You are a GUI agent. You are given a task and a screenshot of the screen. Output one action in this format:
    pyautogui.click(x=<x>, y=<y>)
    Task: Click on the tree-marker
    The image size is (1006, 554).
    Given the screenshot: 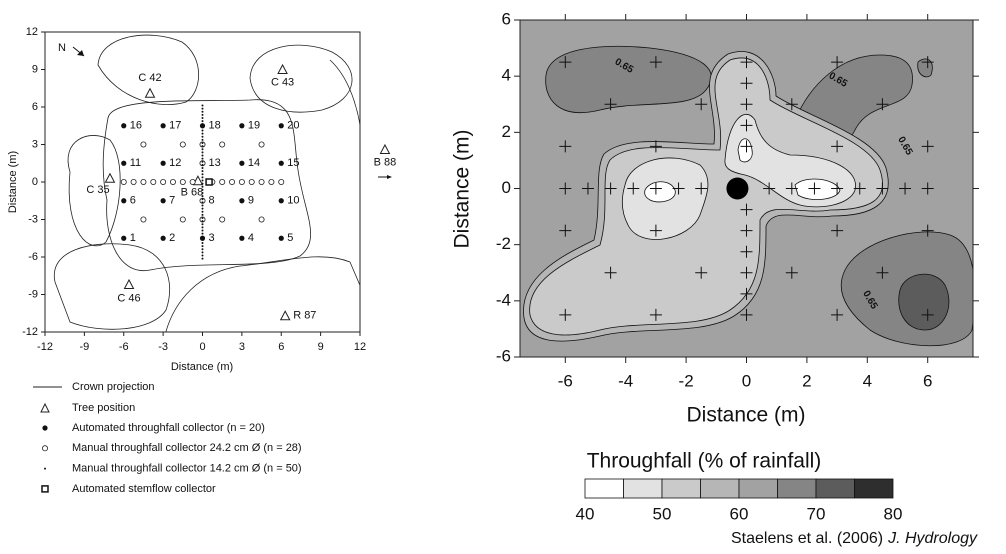 What is the action you would take?
    pyautogui.click(x=110, y=177)
    